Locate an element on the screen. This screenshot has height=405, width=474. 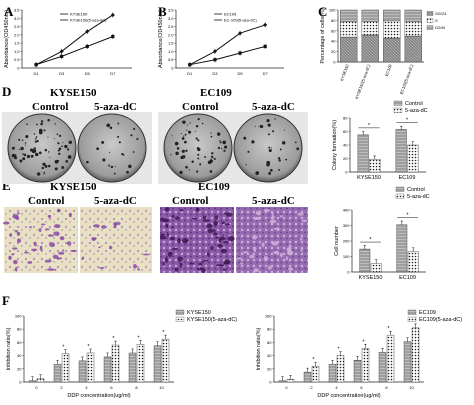
chart-b-y-label: Absorbance(OD450nm) is located at coordinates (161, 39).